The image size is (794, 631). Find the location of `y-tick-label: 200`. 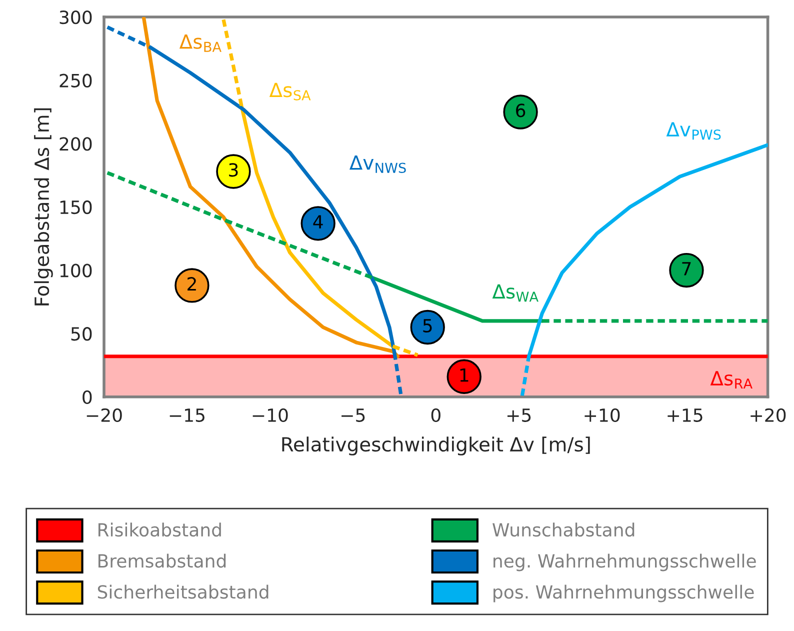

y-tick-label: 200 is located at coordinates (76, 144).